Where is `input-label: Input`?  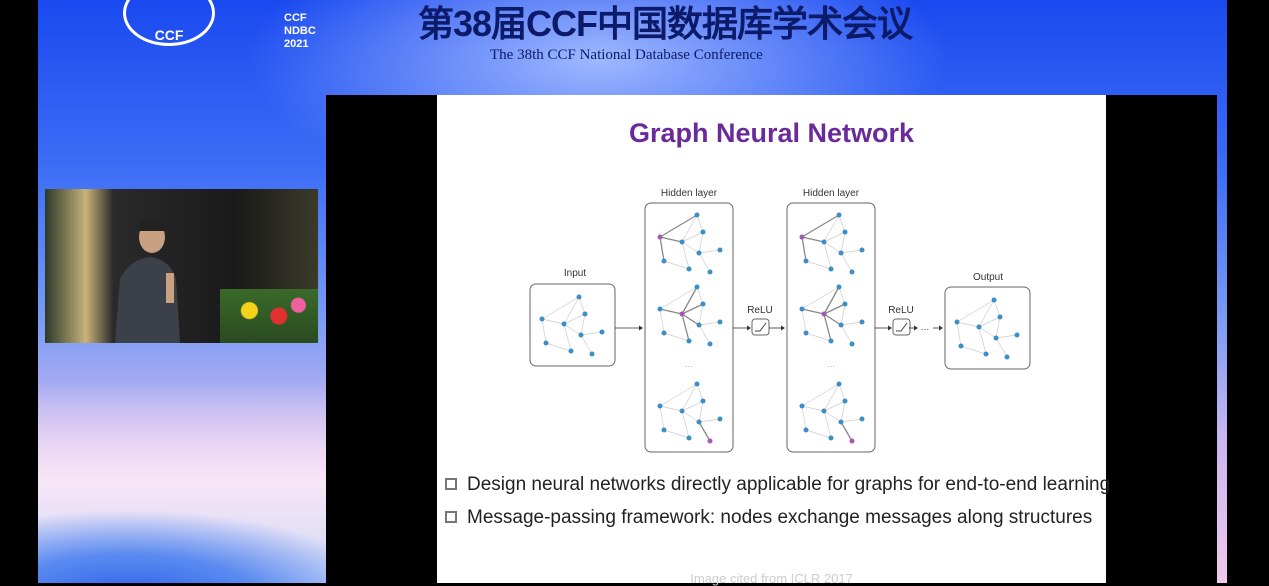
input-label: Input is located at coordinates (575, 273).